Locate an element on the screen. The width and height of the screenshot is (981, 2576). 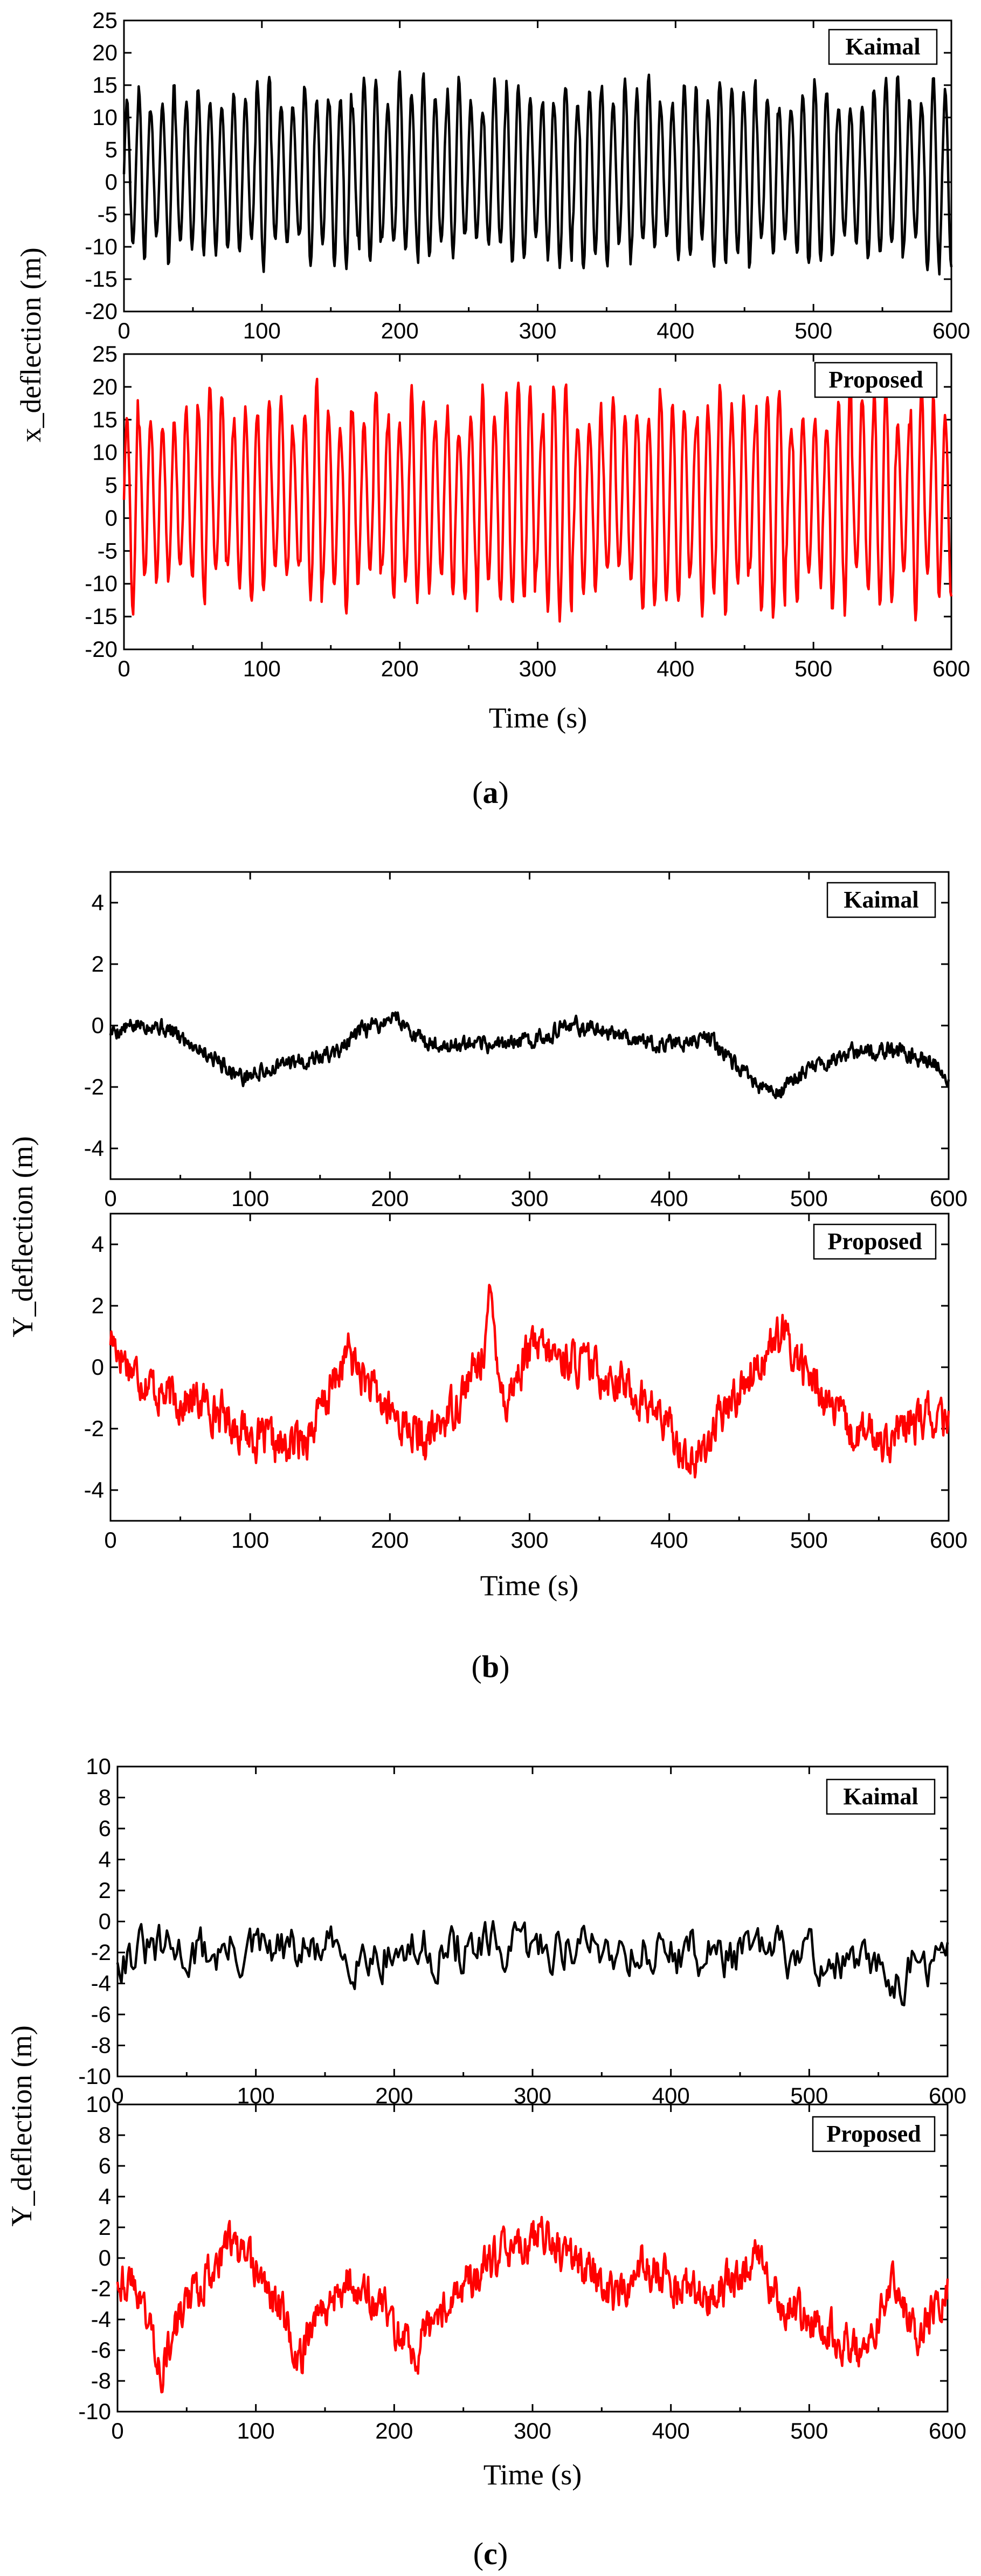
figure-c-proposed-y-tick-label: -4 is located at coordinates (101, 2319).